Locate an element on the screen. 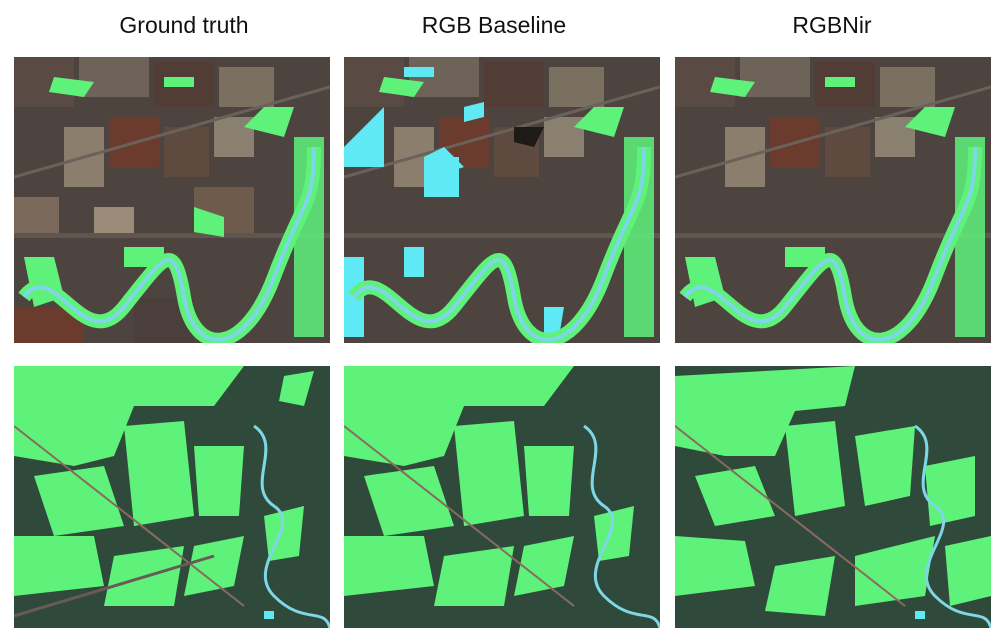 This screenshot has width=1003, height=637. panel-row1-rgb-baseline is located at coordinates (502, 200).